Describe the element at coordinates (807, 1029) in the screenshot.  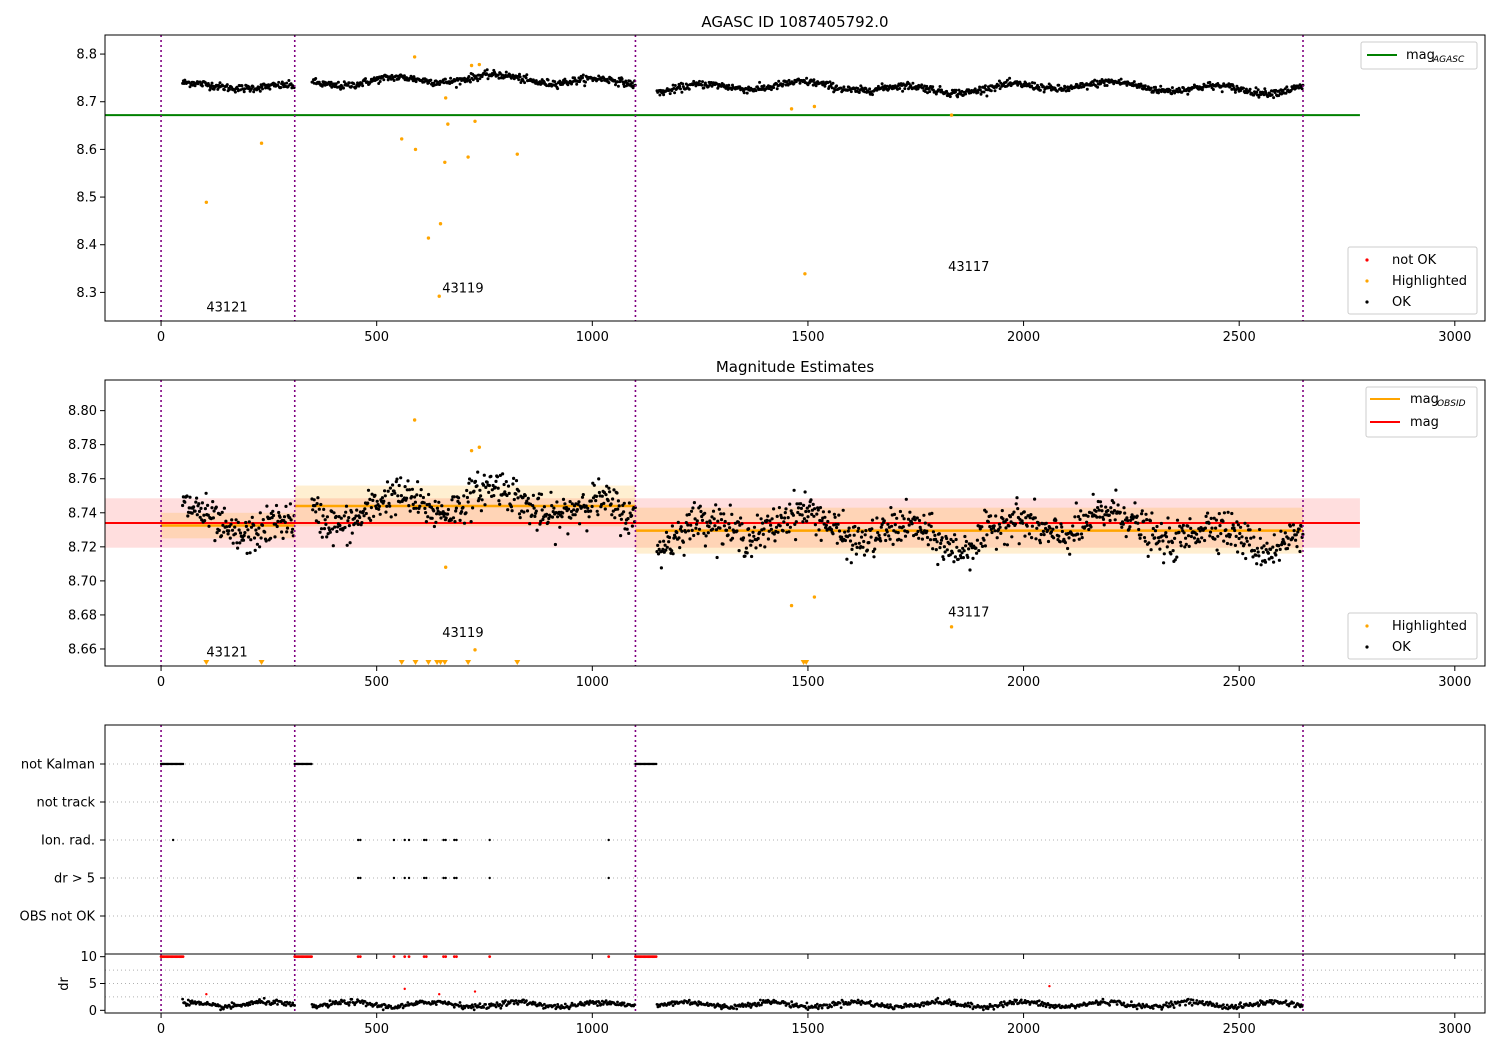
I see `x-tick-label: 1500` at that location.